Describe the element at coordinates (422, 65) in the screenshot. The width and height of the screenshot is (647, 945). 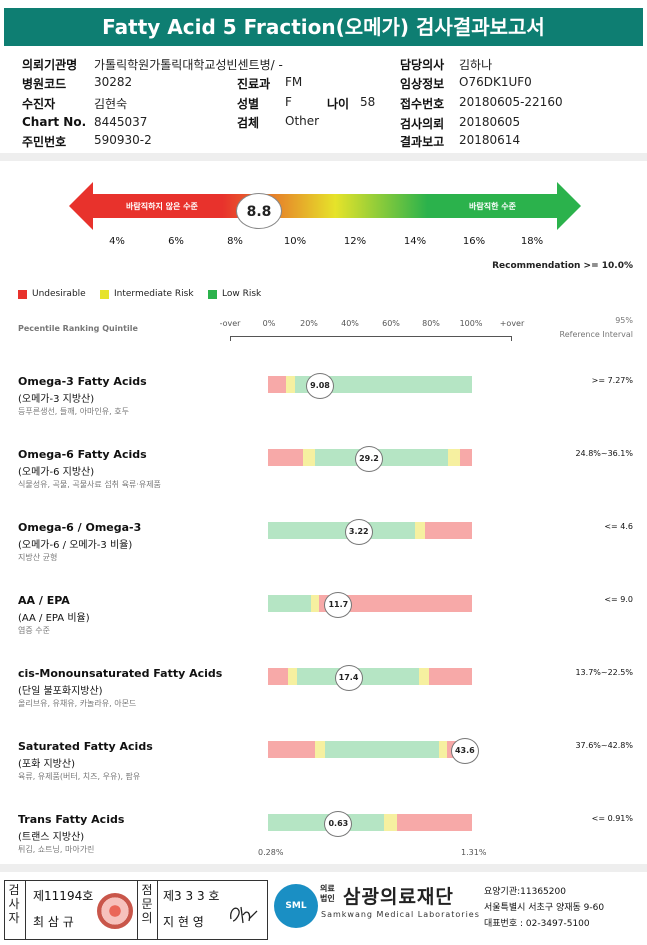
I see `doctor-label: 담당의사` at that location.